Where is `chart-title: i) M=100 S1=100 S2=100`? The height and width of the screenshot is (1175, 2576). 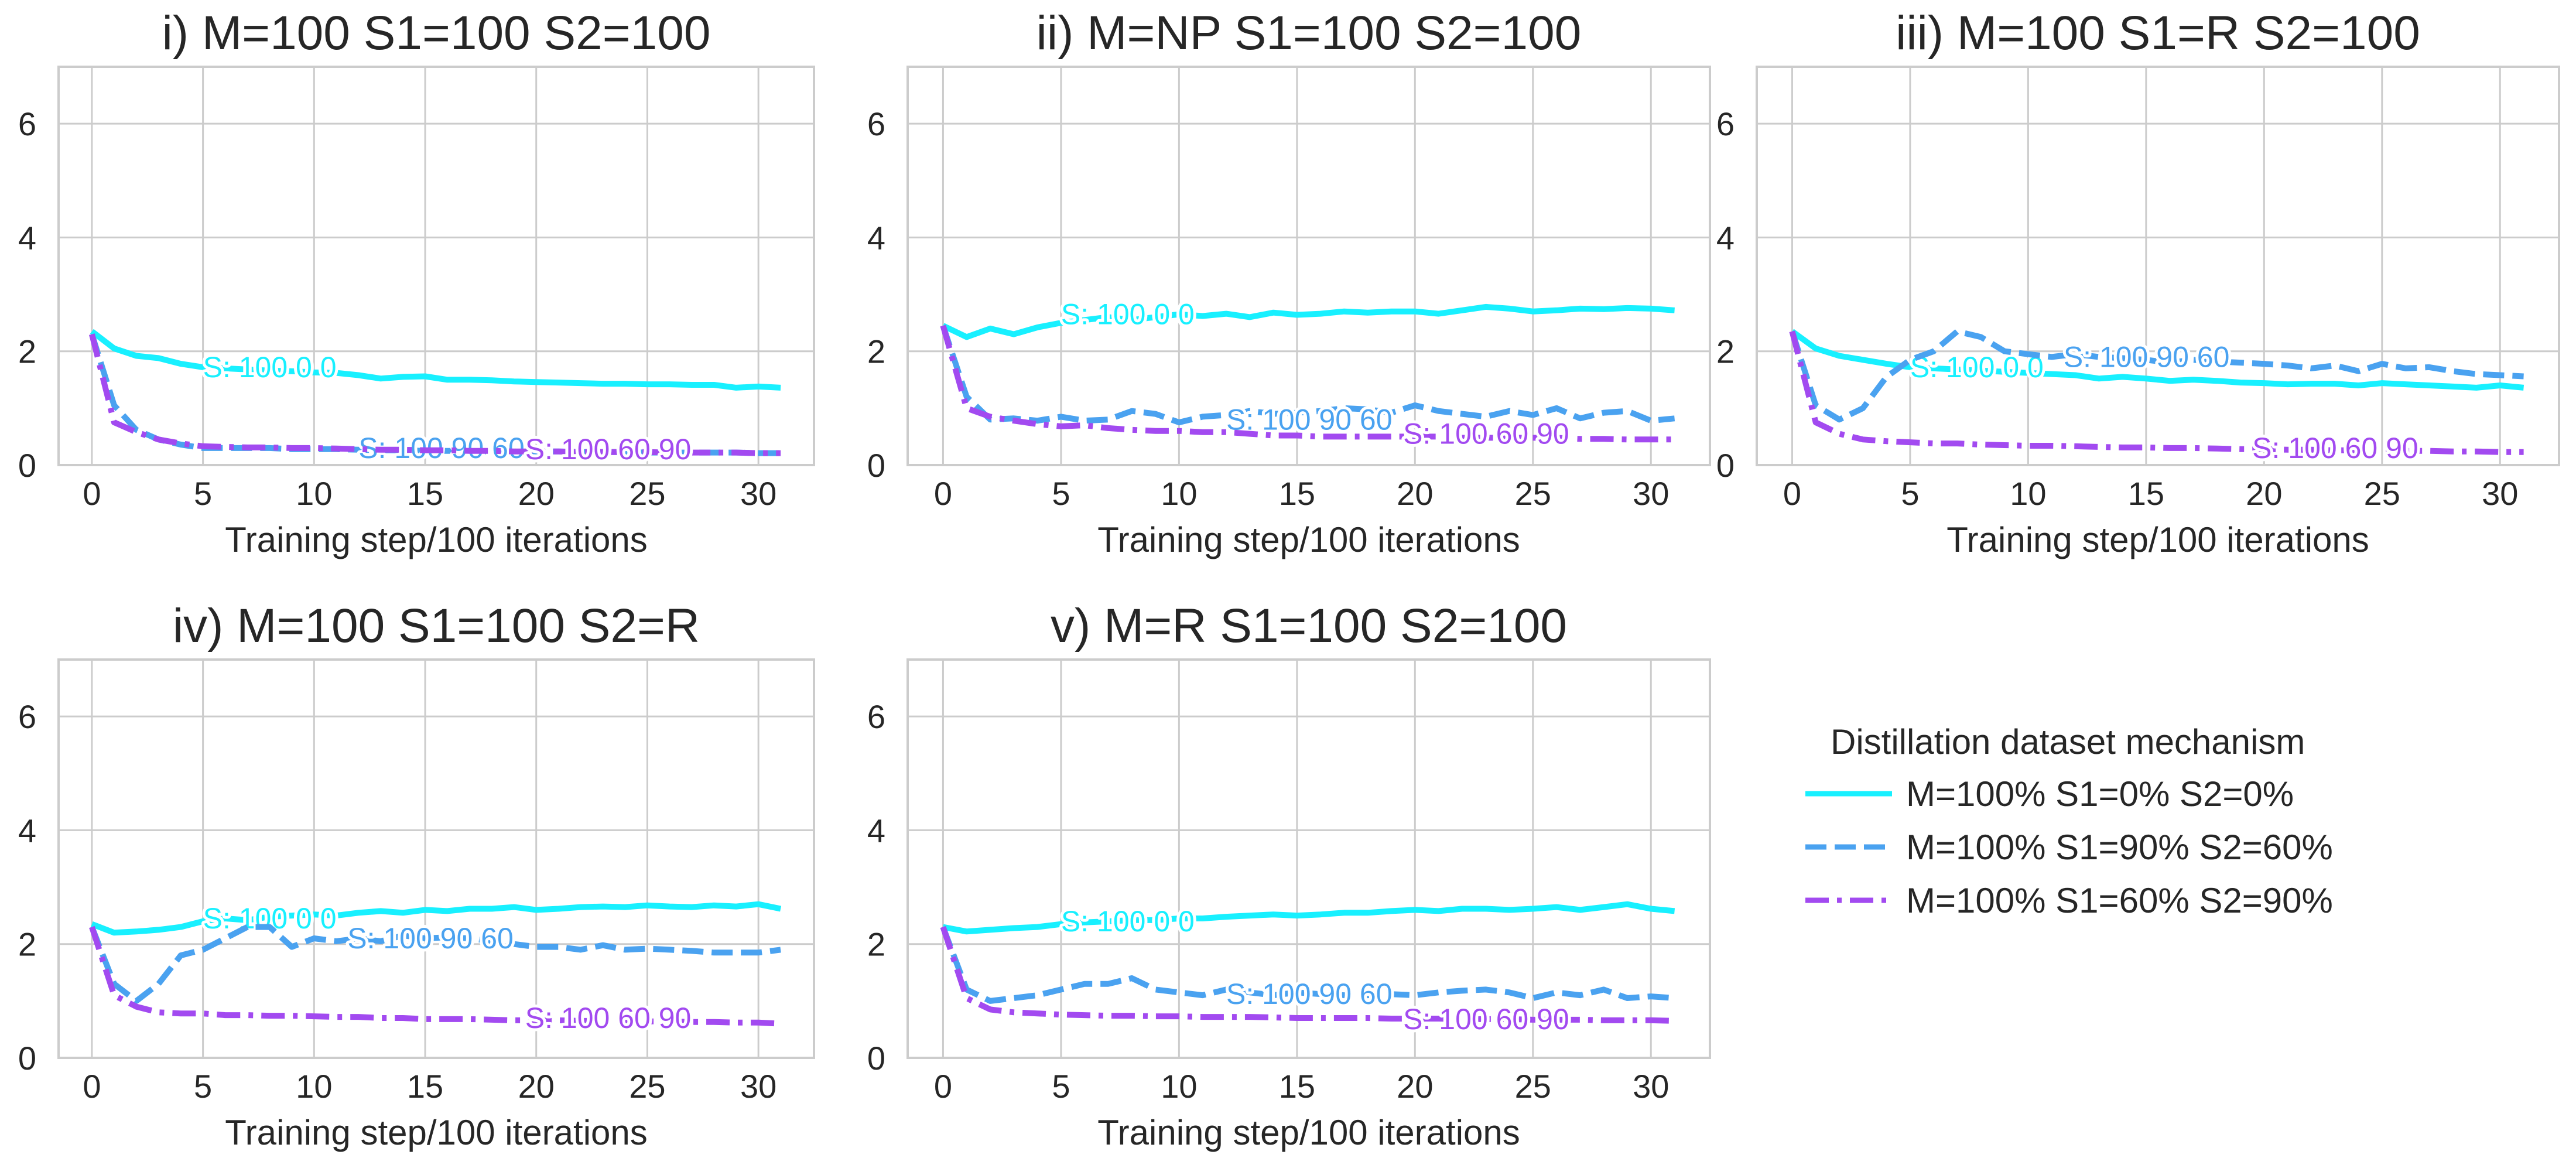
chart-title: i) M=100 S1=100 S2=100 is located at coordinates (436, 33).